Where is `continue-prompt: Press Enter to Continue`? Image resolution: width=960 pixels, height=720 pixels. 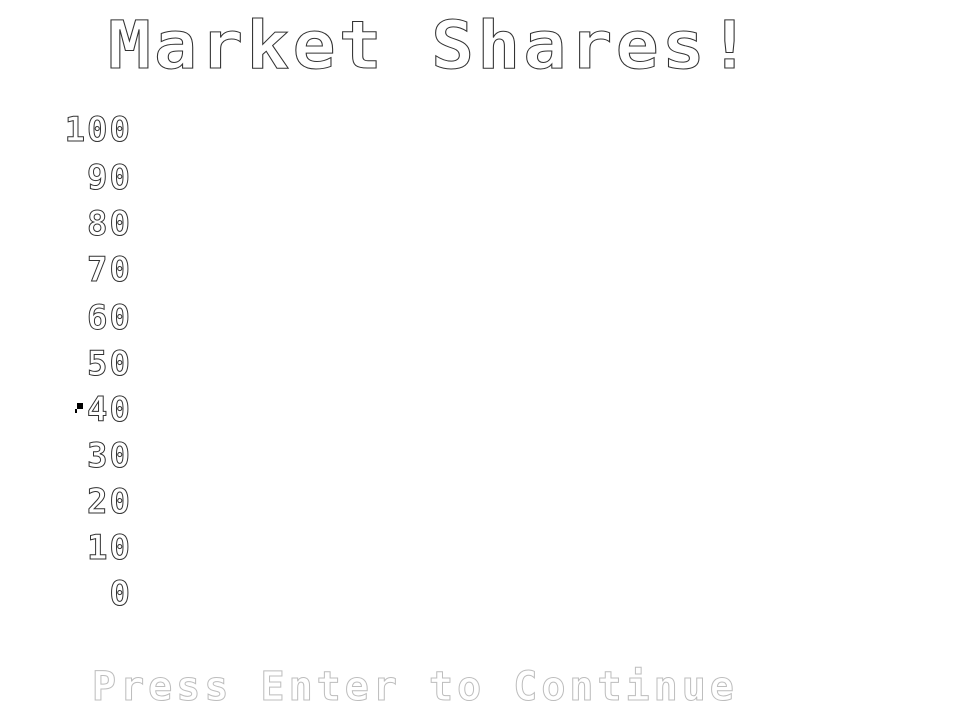
continue-prompt: Press Enter to Continue is located at coordinates (415, 687).